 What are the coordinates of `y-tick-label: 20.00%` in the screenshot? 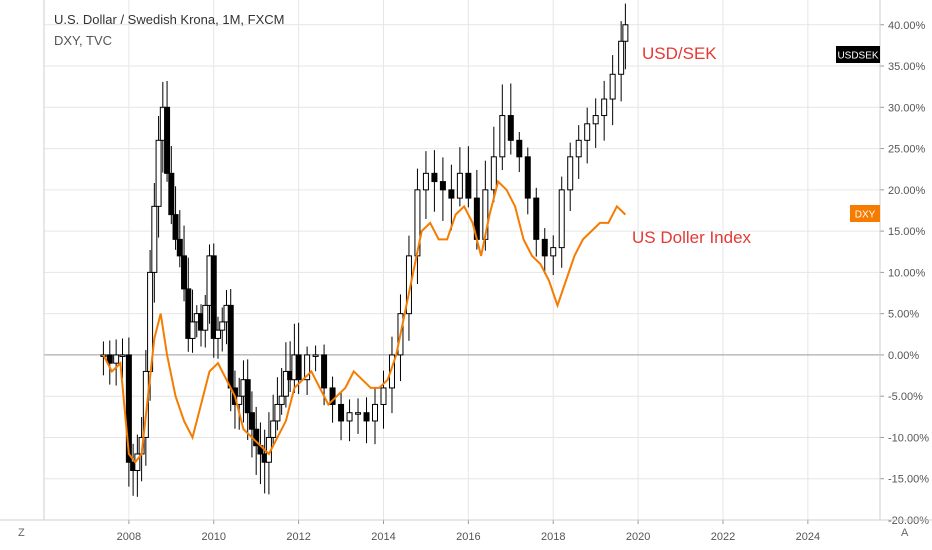 It's located at (907, 191).